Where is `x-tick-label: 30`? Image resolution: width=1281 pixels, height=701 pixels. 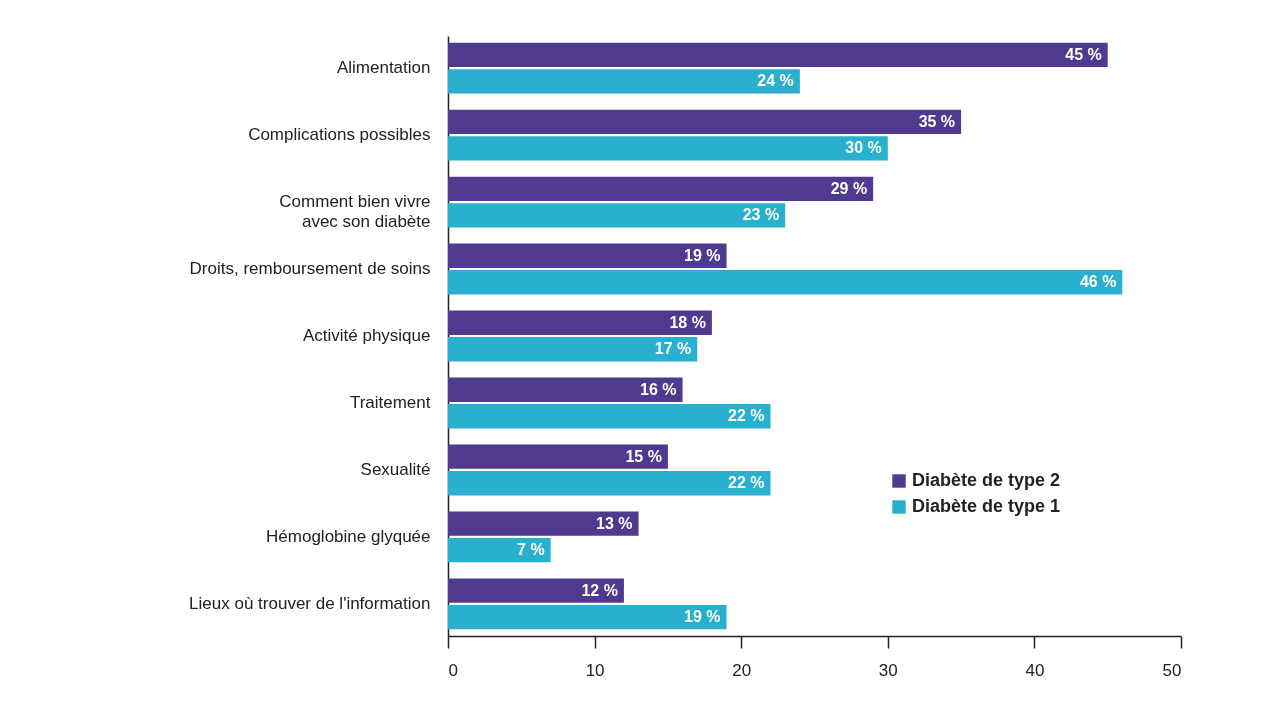
x-tick-label: 30 is located at coordinates (888, 670).